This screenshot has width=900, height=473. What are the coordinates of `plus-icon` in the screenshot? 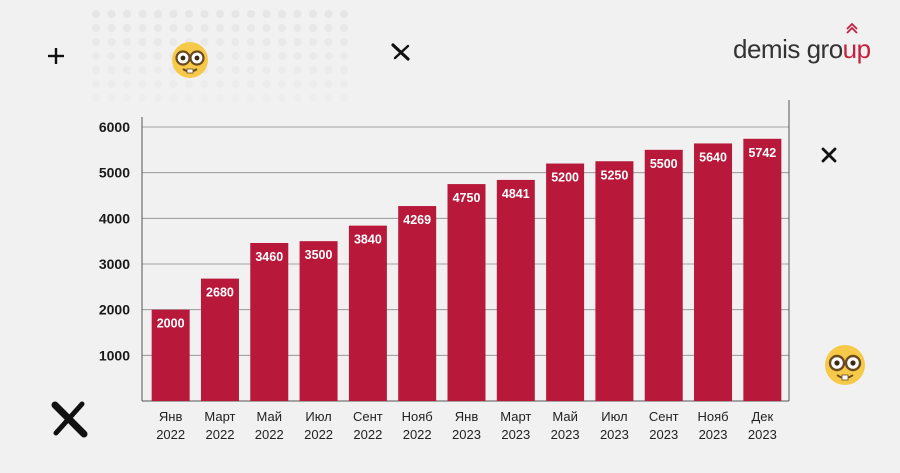 It's located at (56, 56).